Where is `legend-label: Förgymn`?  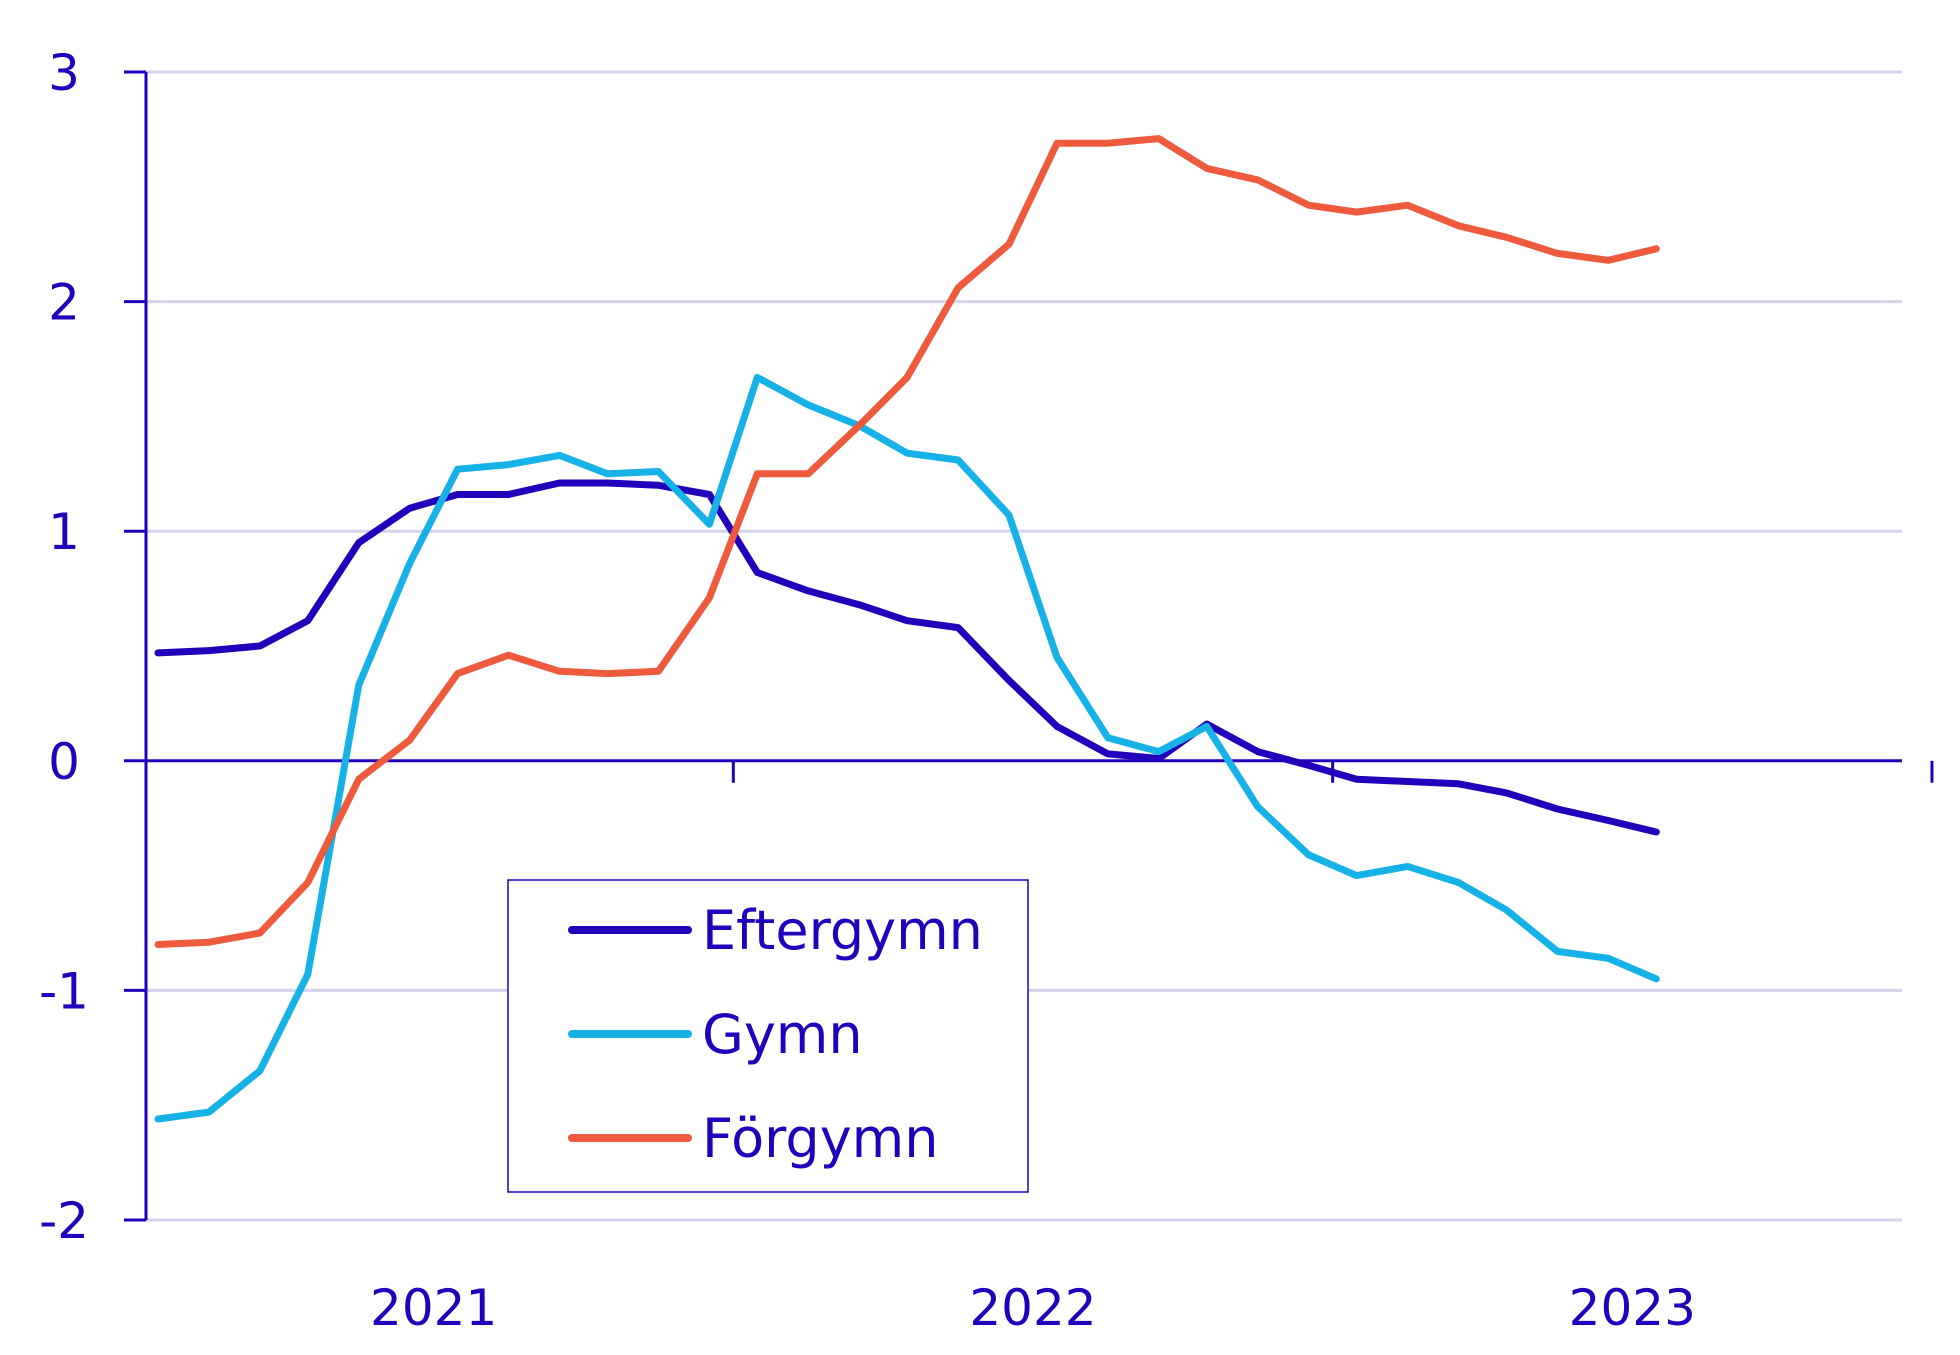 legend-label: Förgymn is located at coordinates (820, 1138).